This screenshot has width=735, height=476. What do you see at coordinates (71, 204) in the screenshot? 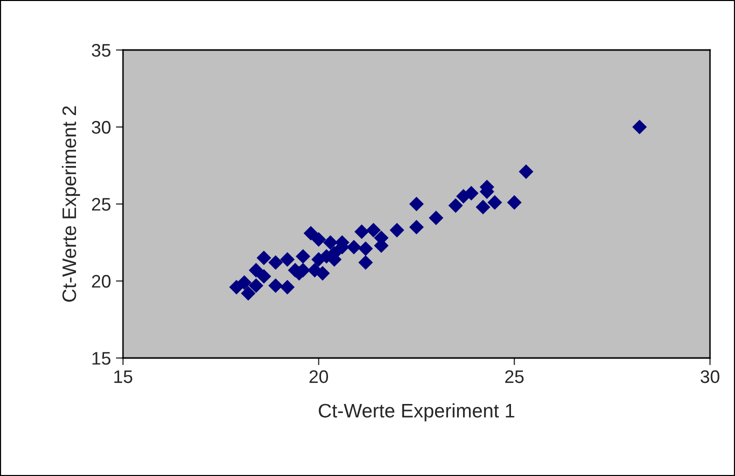
I see `y-axis-title: Ct-Werte Experiment 2` at bounding box center [71, 204].